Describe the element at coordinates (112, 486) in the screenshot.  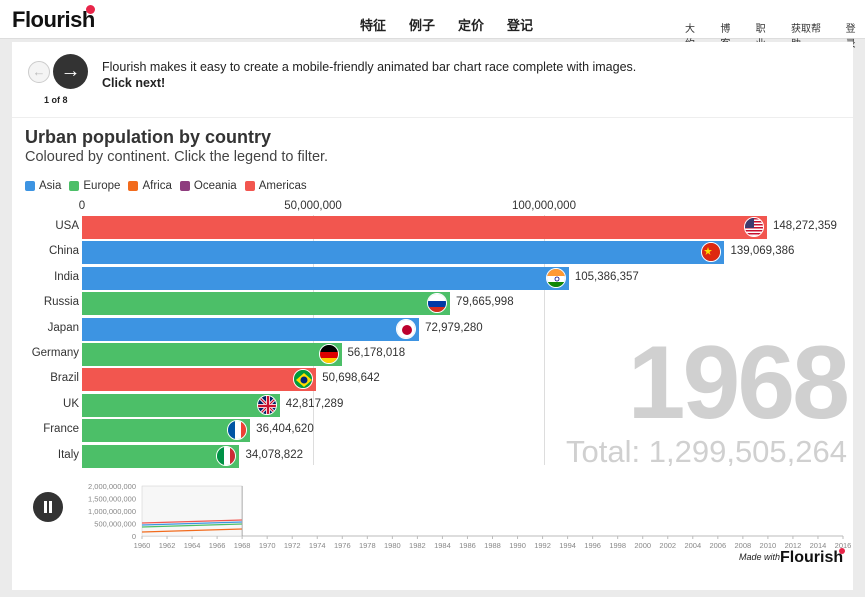
I see `timeline-y-tick-label: 2,000,000,000` at that location.